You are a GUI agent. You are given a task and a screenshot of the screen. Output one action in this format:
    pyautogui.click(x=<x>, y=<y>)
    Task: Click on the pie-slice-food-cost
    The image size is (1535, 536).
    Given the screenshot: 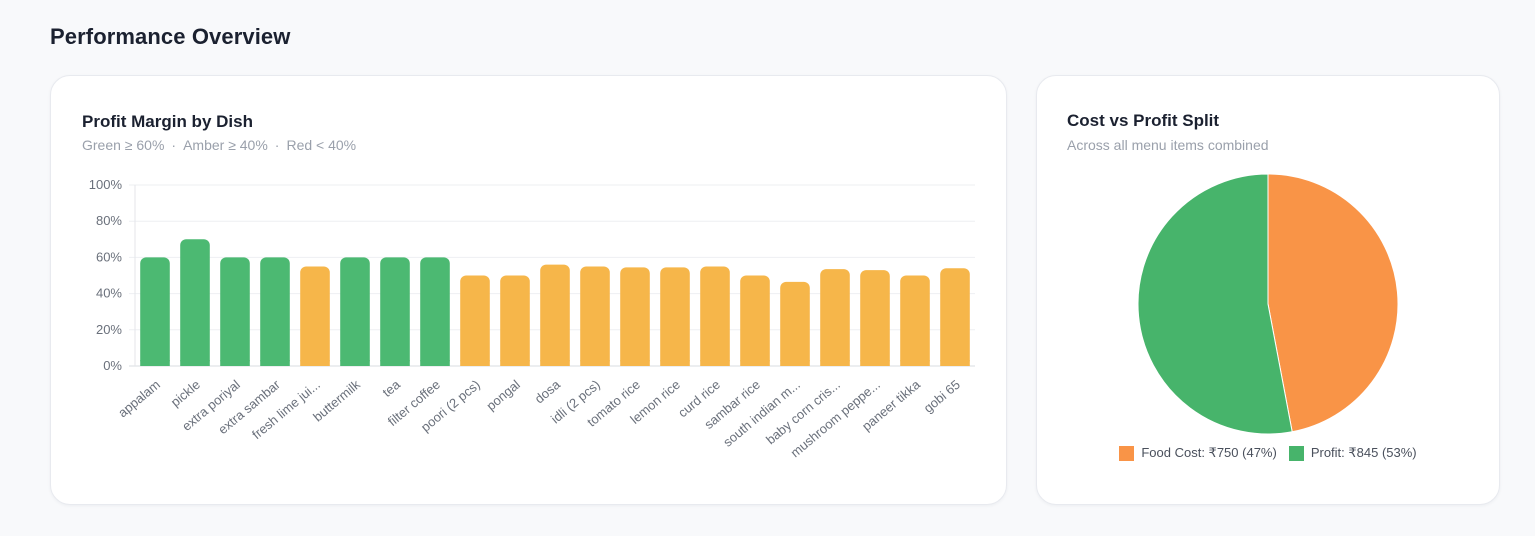 What is the action you would take?
    pyautogui.click(x=1333, y=303)
    